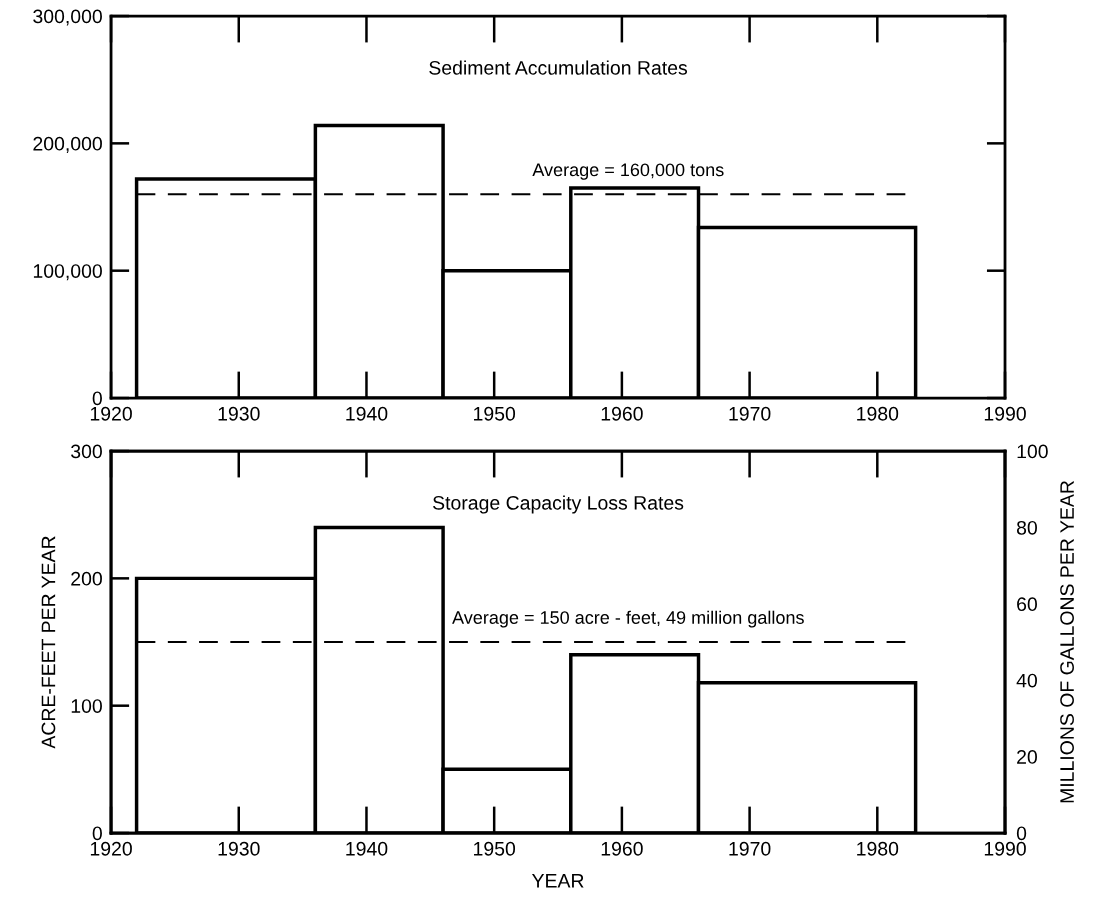 This screenshot has height=911, width=1093. What do you see at coordinates (558, 504) in the screenshot?
I see `text: Storage Capacity Loss Rates` at bounding box center [558, 504].